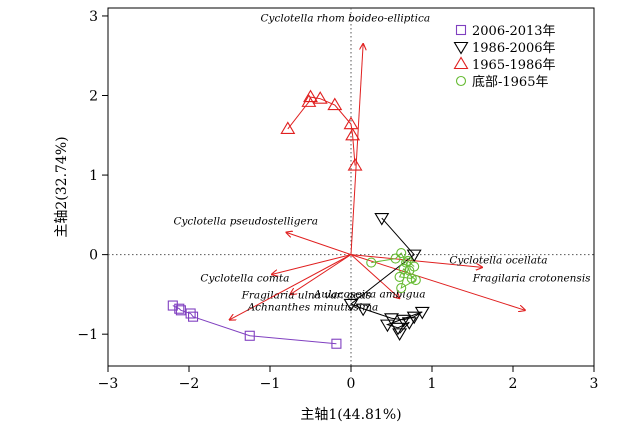 The width and height of the screenshot is (619, 432). What do you see at coordinates (514, 65) in the screenshot?
I see `legend-label: 1965-1986年` at bounding box center [514, 65].